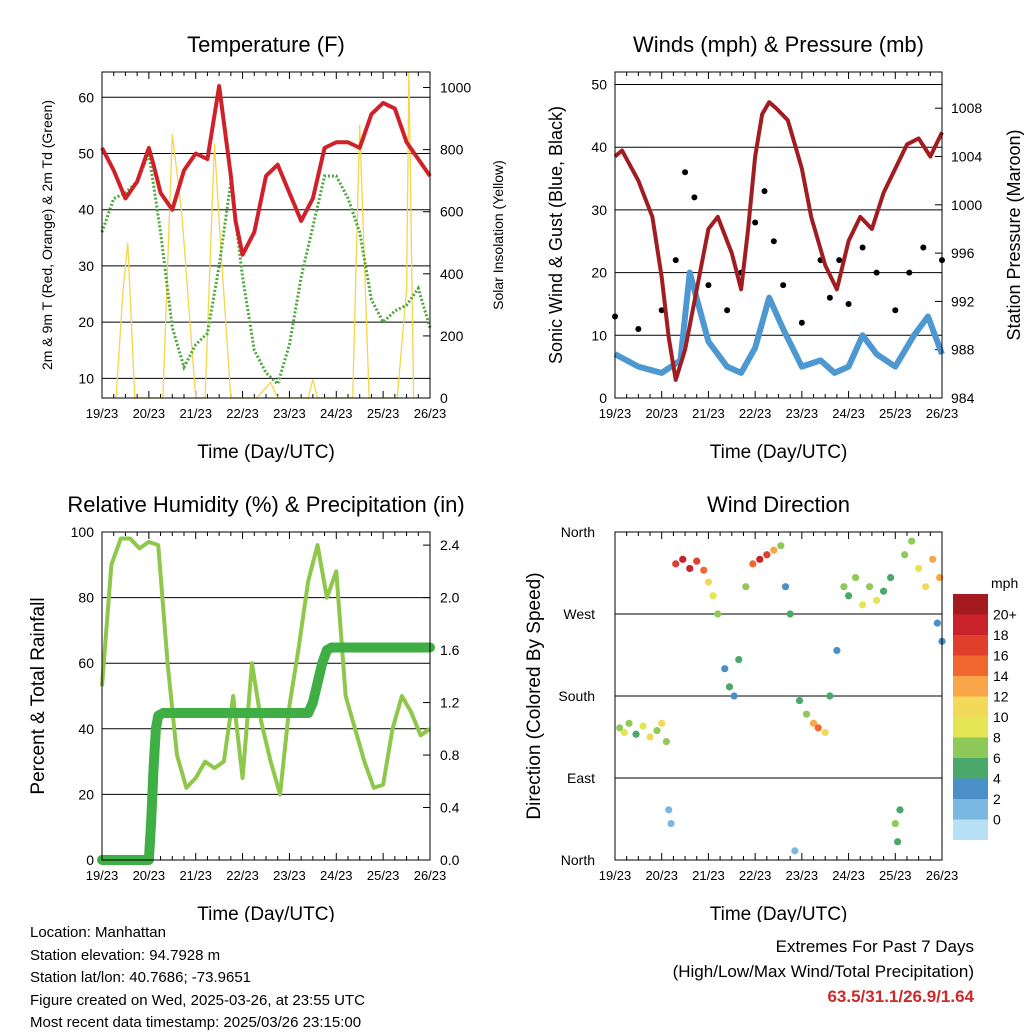 This screenshot has height=1035, width=1024. Describe the element at coordinates (266, 267) in the screenshot. I see `series-dewpoint` at that location.